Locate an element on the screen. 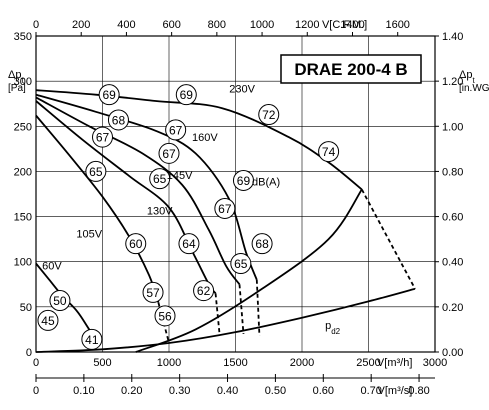 The image size is (489, 410). m3s-tick-label: 0.20 is located at coordinates (131, 391).